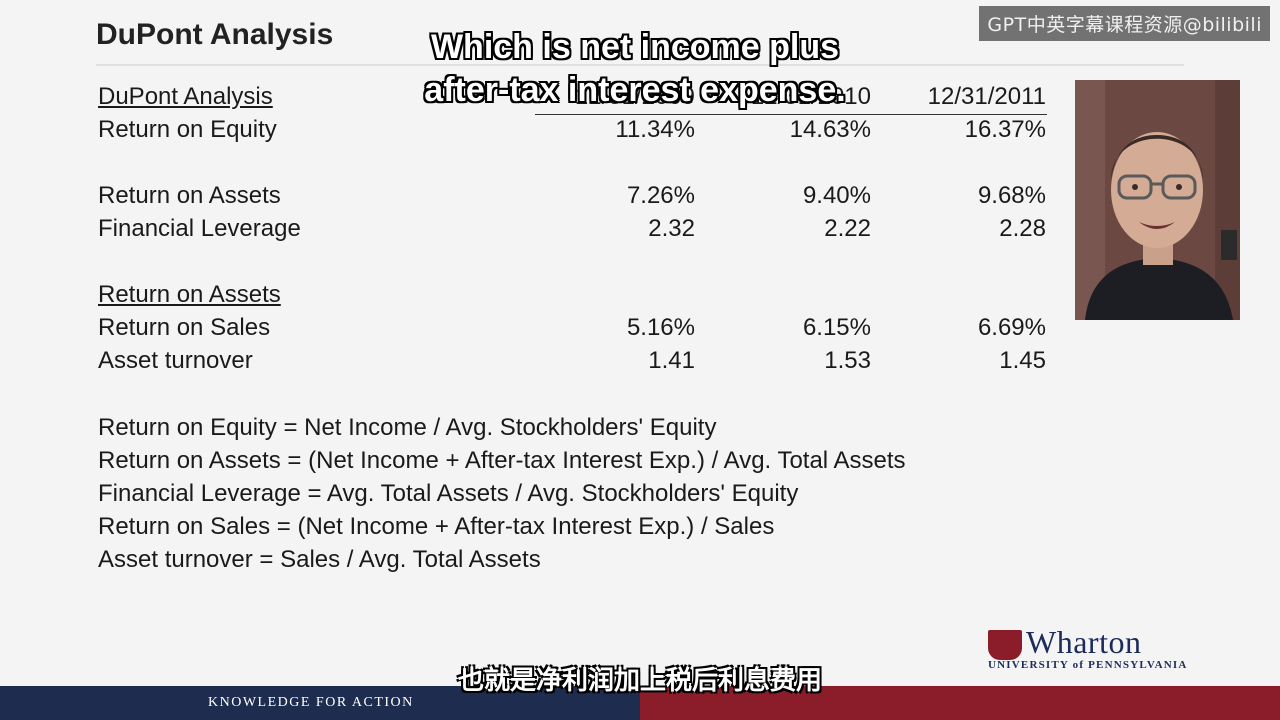 Image resolution: width=1280 pixels, height=720 pixels. Describe the element at coordinates (215, 34) in the screenshot. I see `slide-title: DuPont Analysis` at that location.